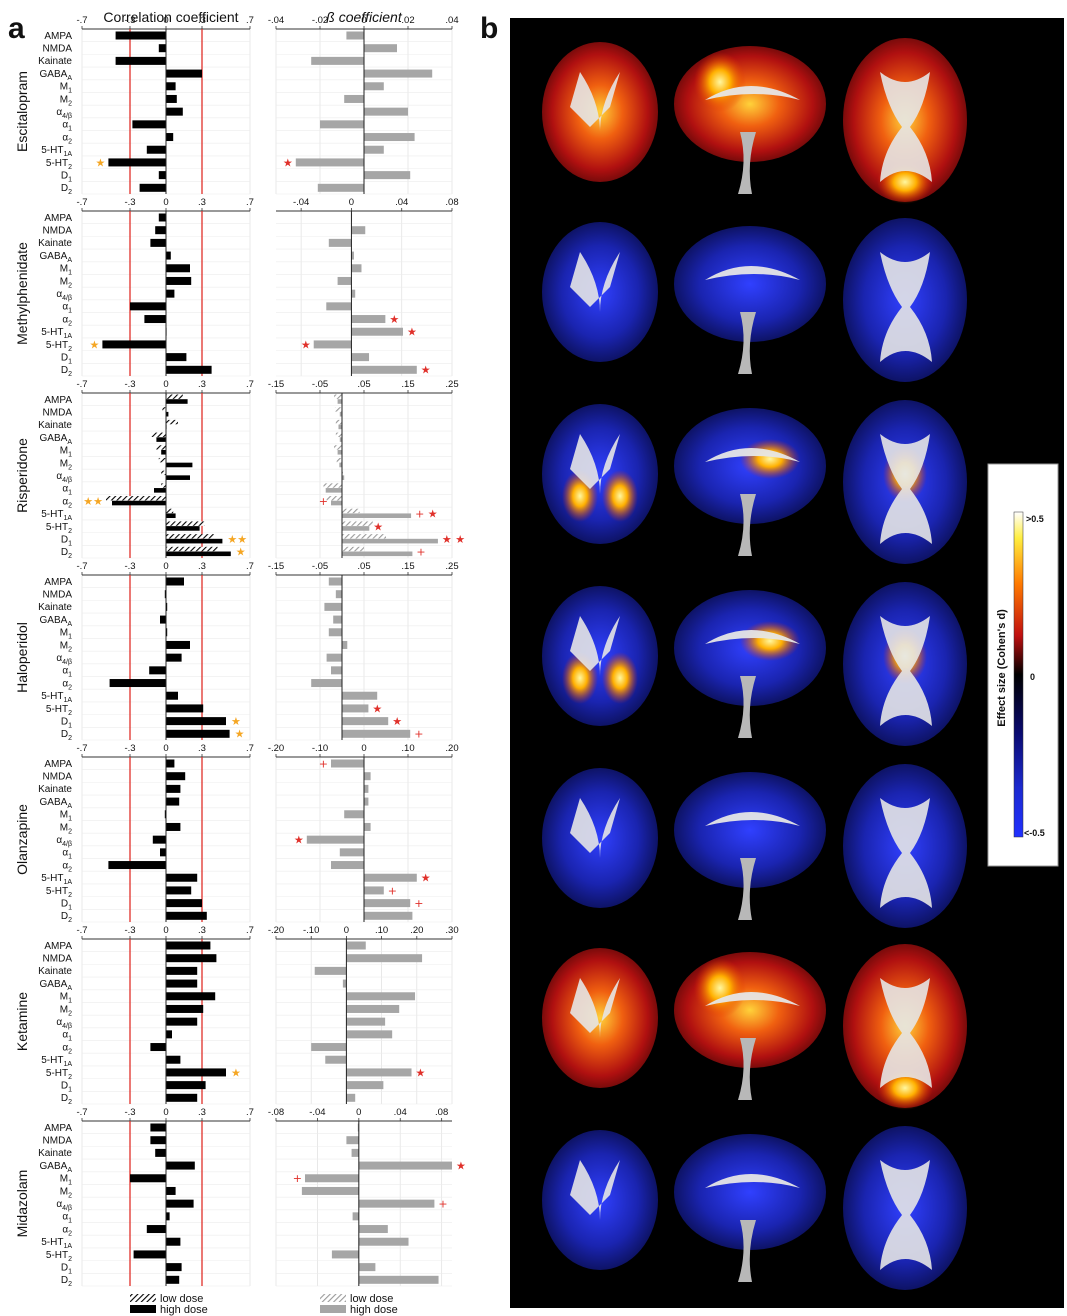 The image size is (1067, 1316). What do you see at coordinates (276, 566) in the screenshot?
I see `beta-tick-label: -.15` at bounding box center [276, 566].